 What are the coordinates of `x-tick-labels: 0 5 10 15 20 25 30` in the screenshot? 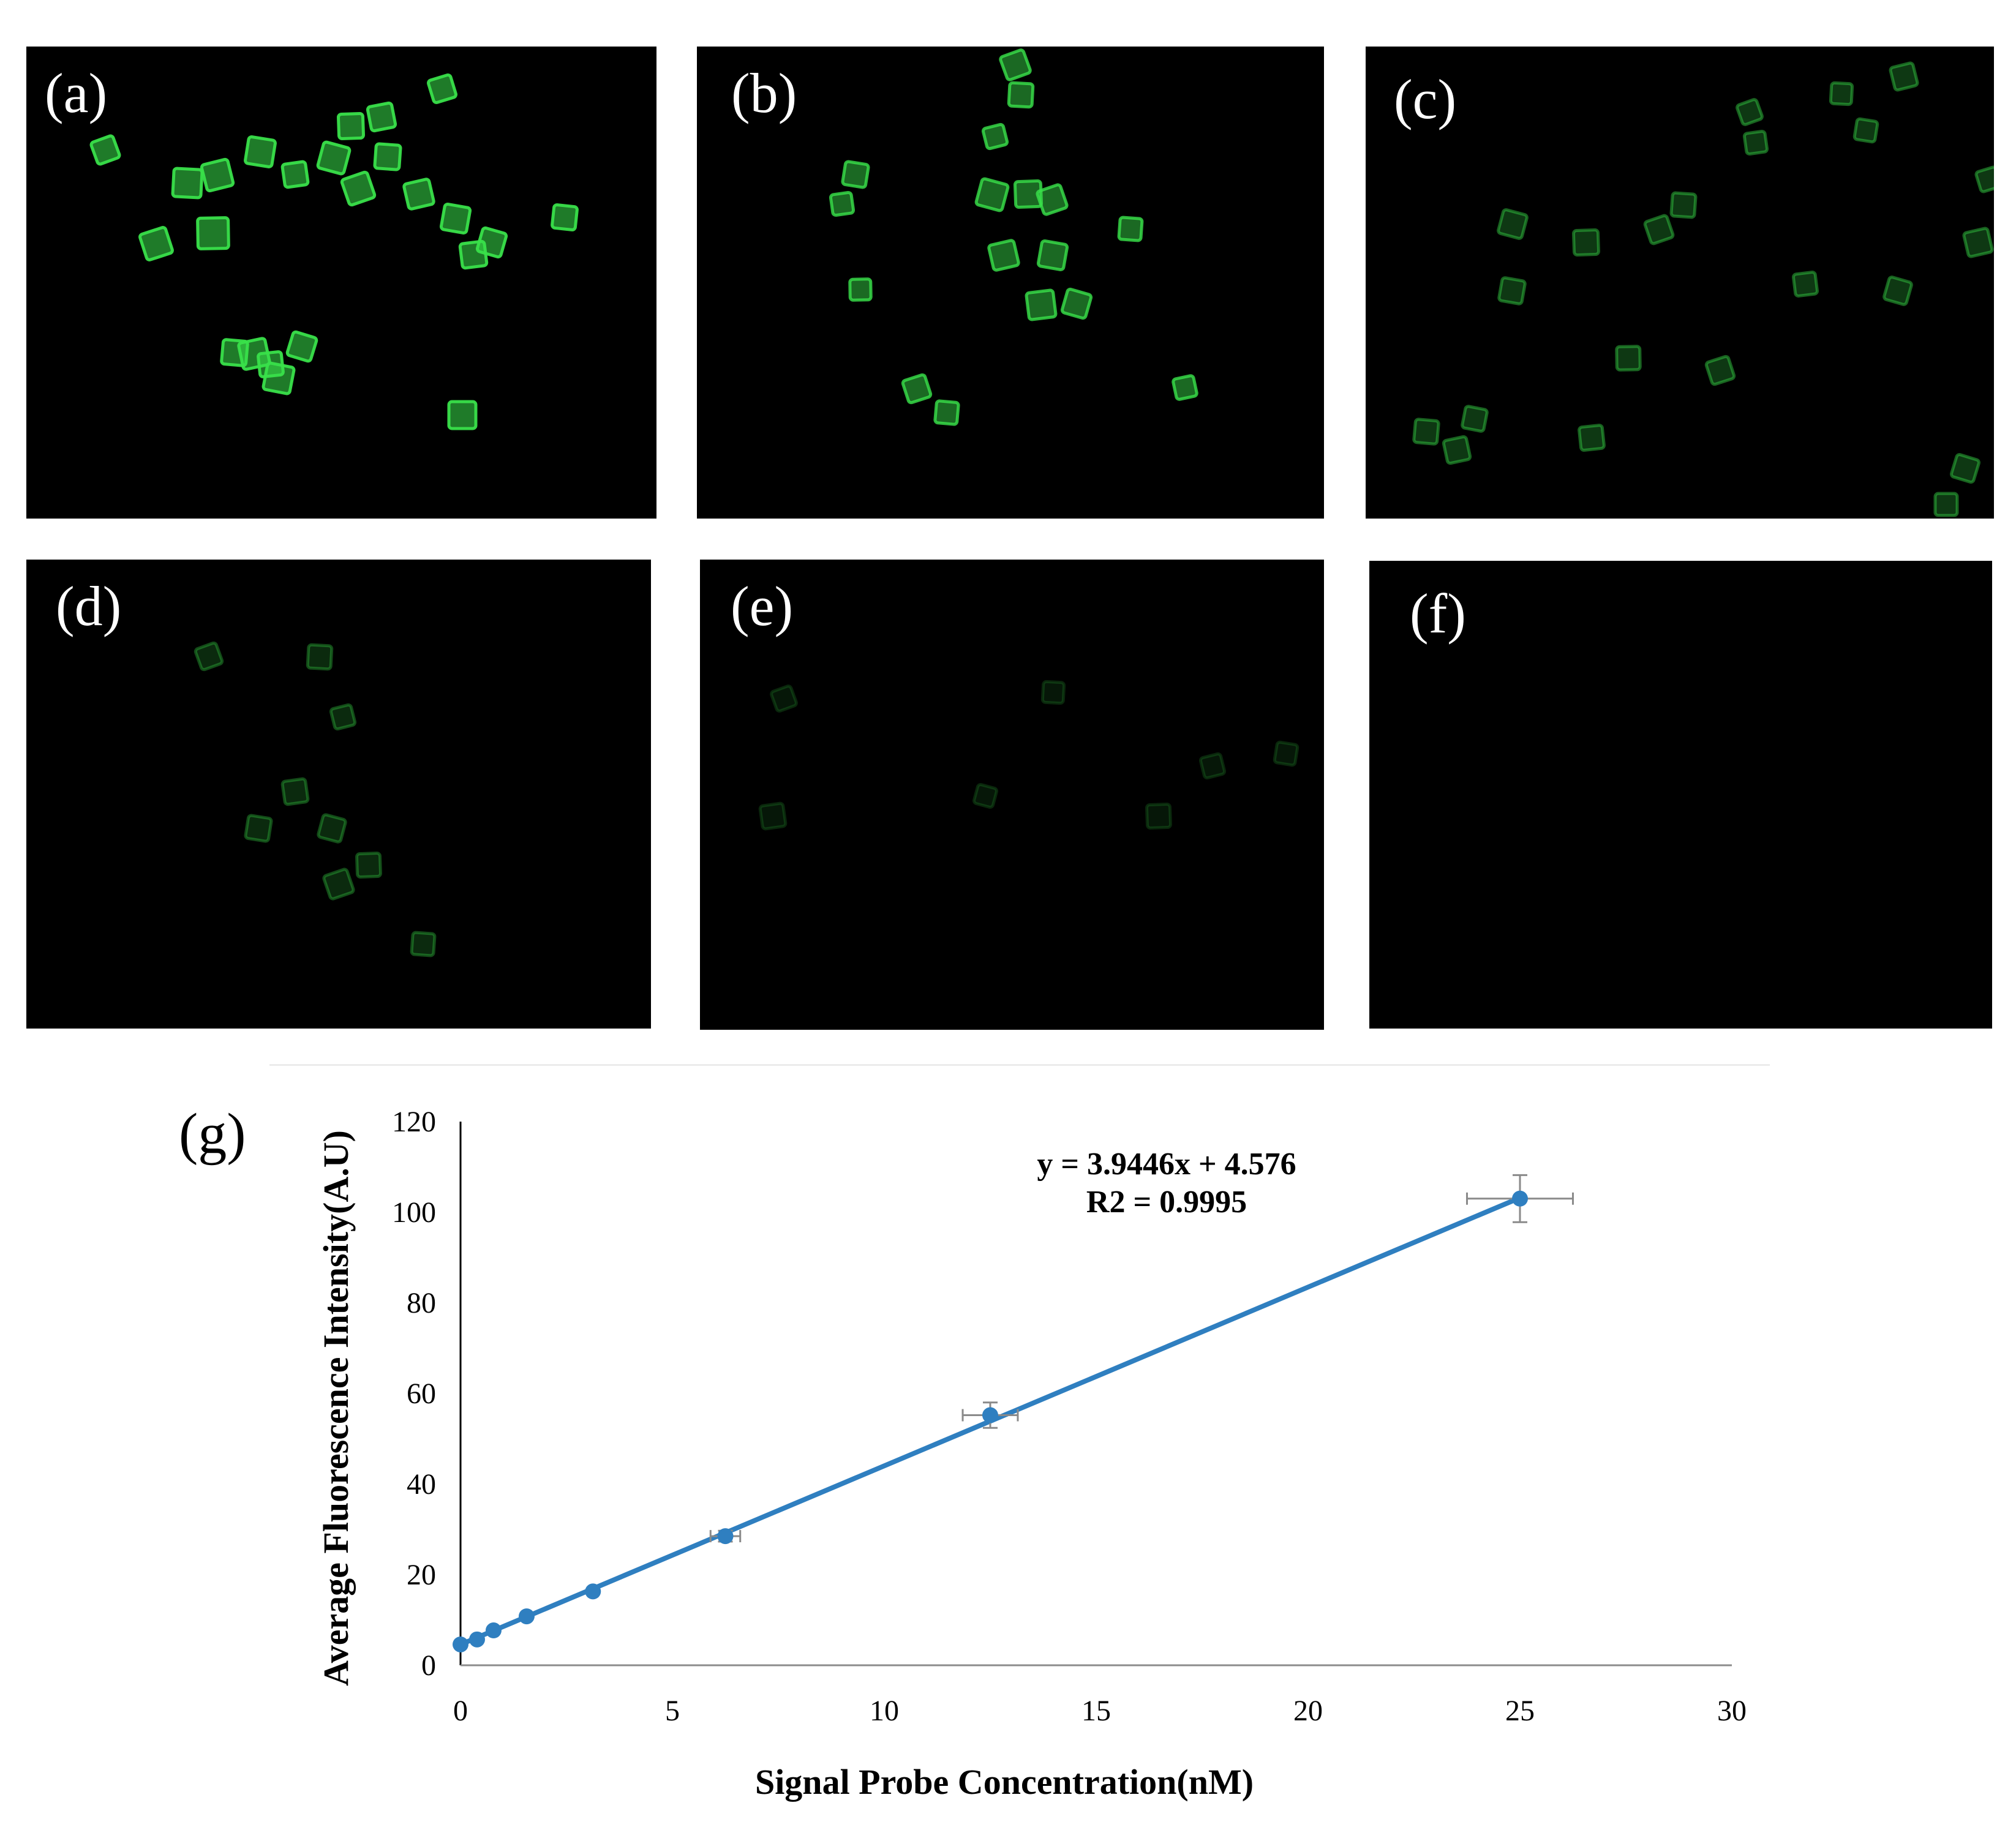 It's located at (1100, 1711).